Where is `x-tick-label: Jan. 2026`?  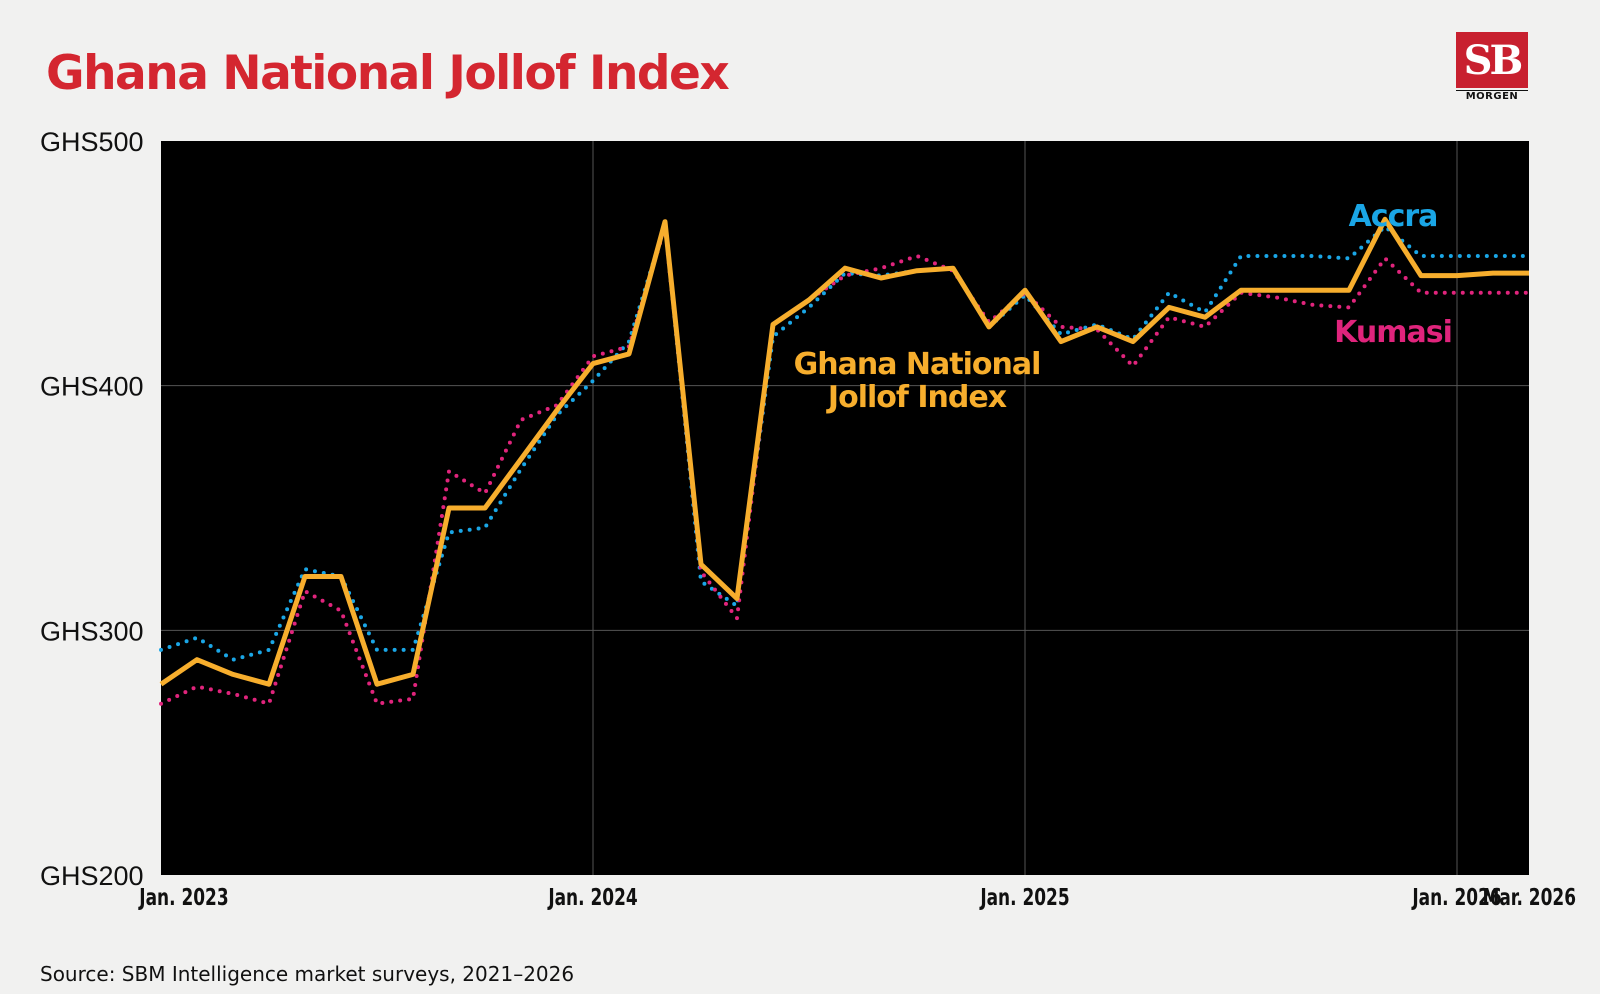
x-tick-label: Jan. 2026 is located at coordinates (1456, 896).